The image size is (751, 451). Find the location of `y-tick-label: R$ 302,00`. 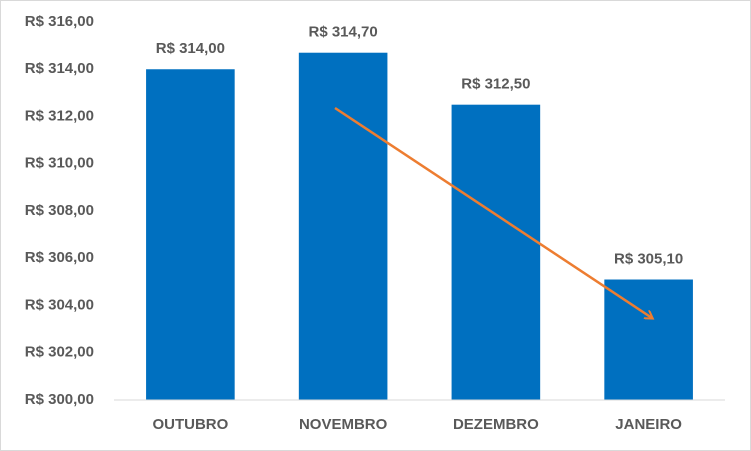

y-tick-label: R$ 302,00 is located at coordinates (59, 352).